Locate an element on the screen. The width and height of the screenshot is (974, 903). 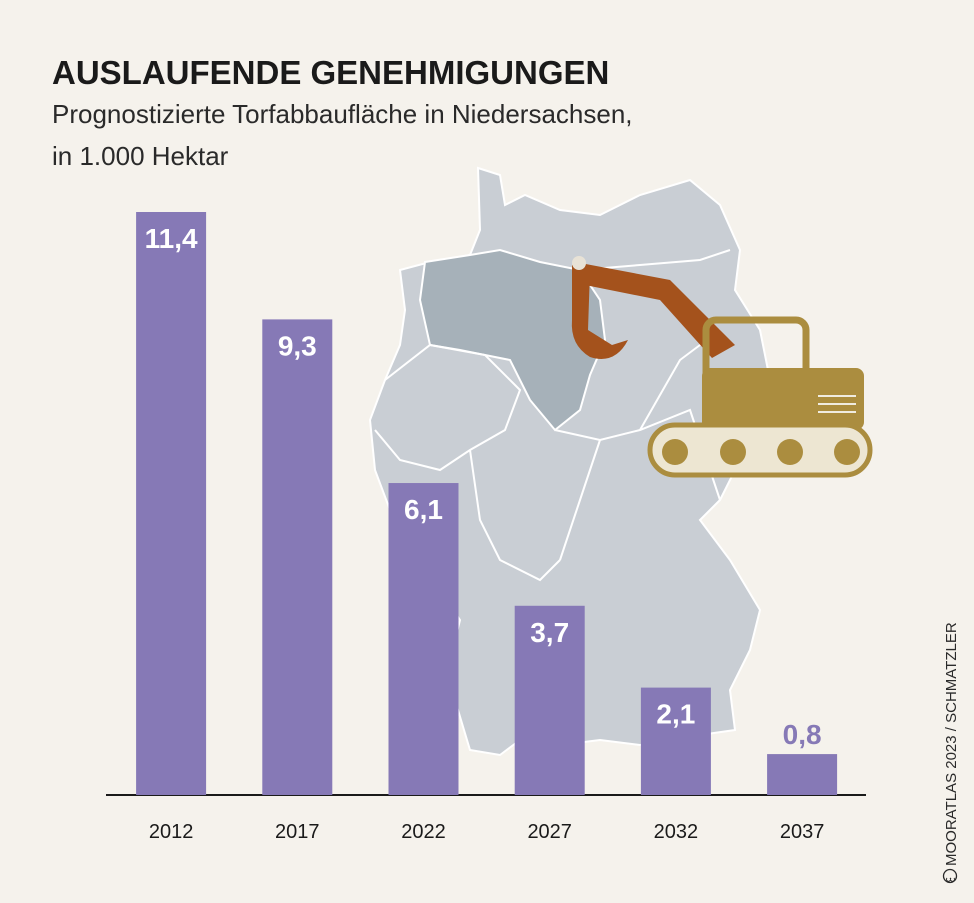
excavator is located at coordinates (722, 367).